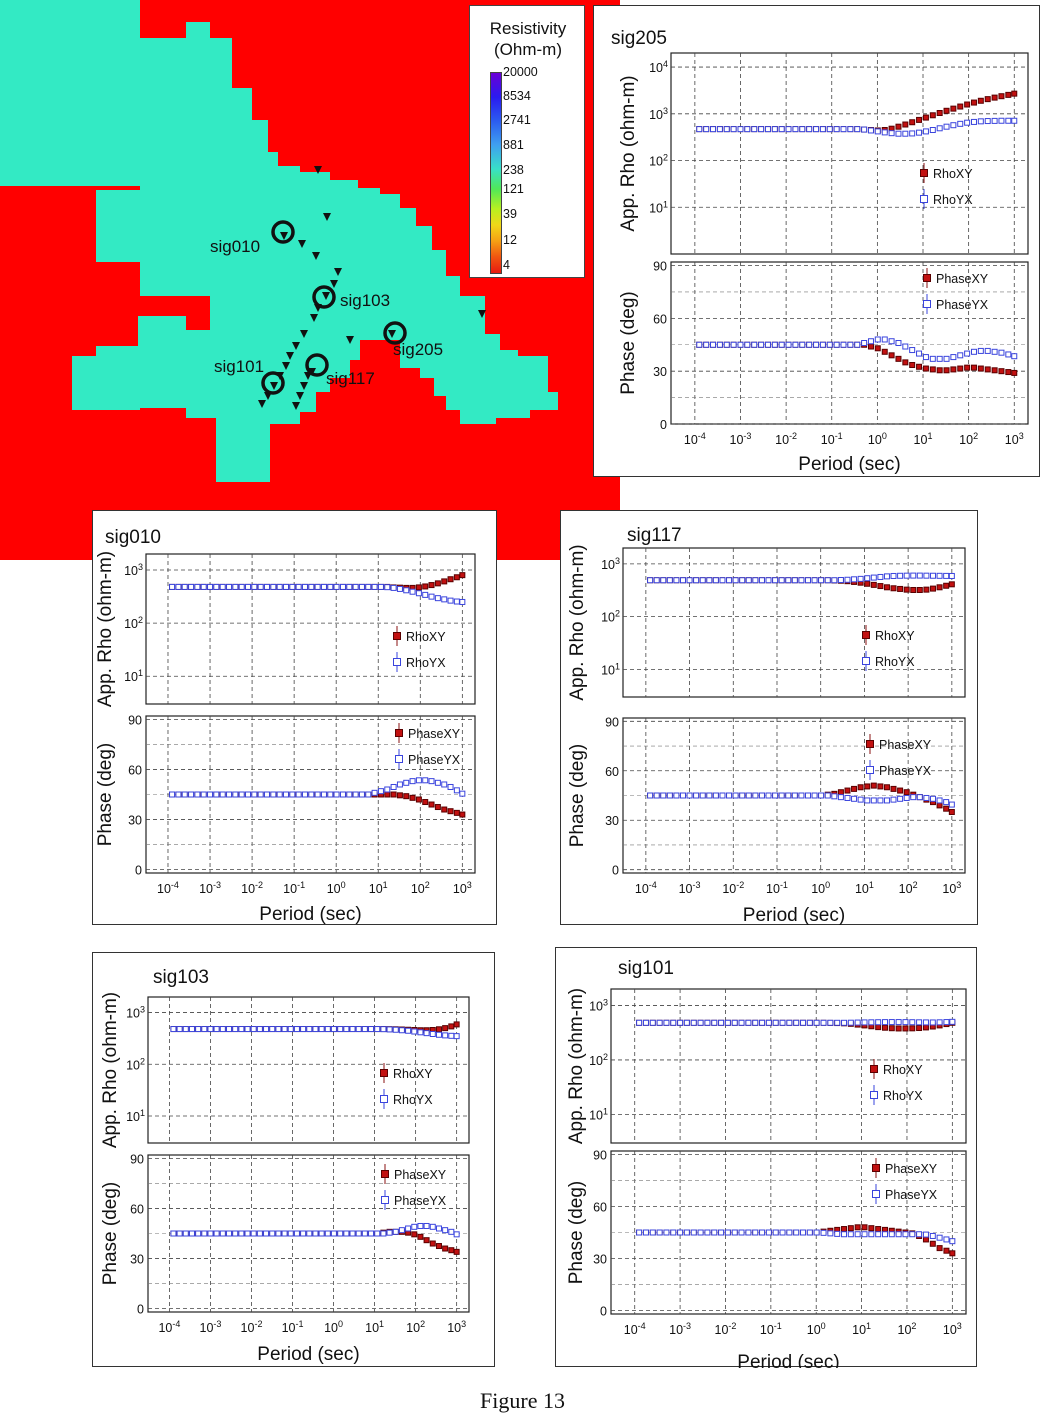 The height and width of the screenshot is (1418, 1045). What do you see at coordinates (905, 745) in the screenshot?
I see `legend-label-phasexy: PhaseXY` at bounding box center [905, 745].